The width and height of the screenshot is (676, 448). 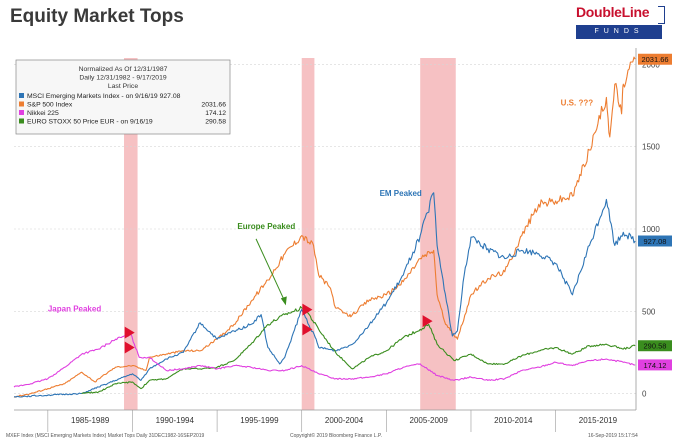 I want to click on logo-tagline: FUNDS, so click(x=619, y=32).